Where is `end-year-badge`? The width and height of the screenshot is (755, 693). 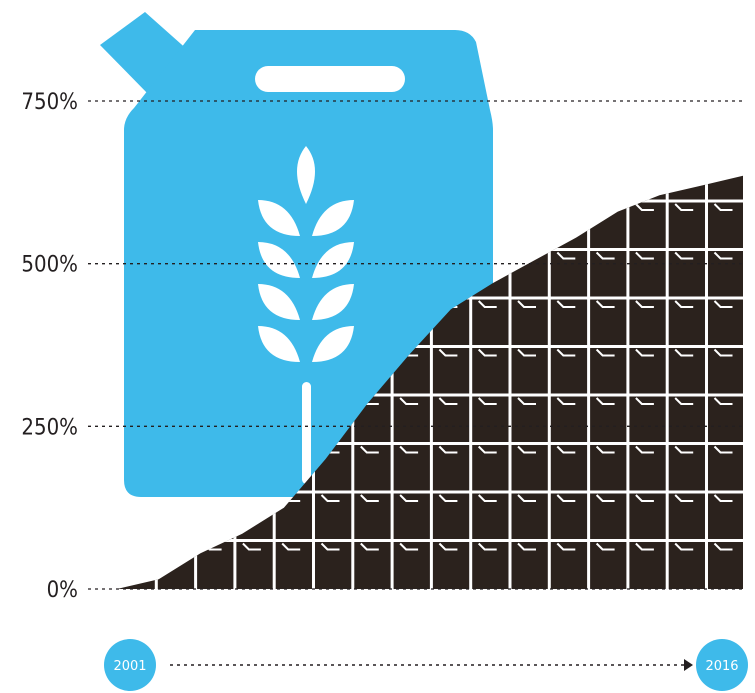 end-year-badge is located at coordinates (722, 665).